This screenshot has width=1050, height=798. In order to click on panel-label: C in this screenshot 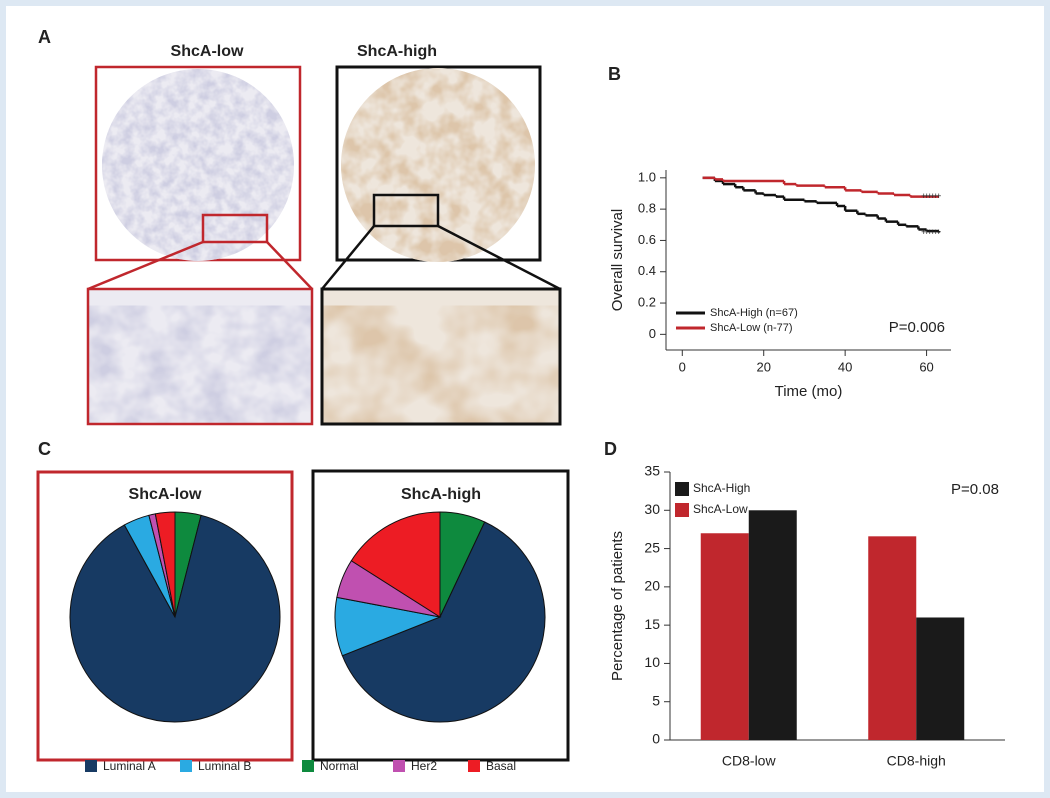, I will do `click(44, 449)`.